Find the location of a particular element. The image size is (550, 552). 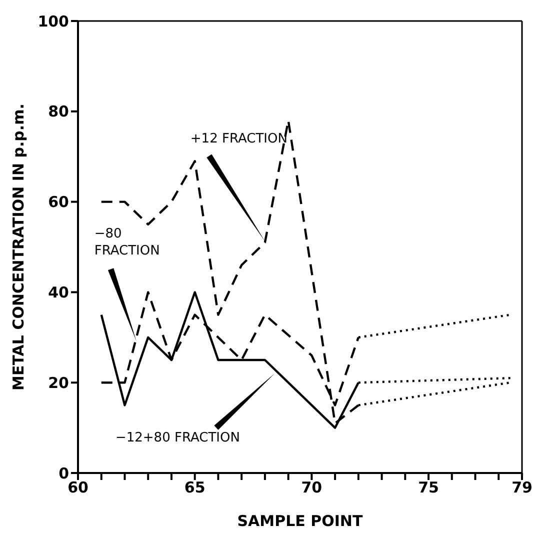

y-tick-label: 80 is located at coordinates (58, 111).